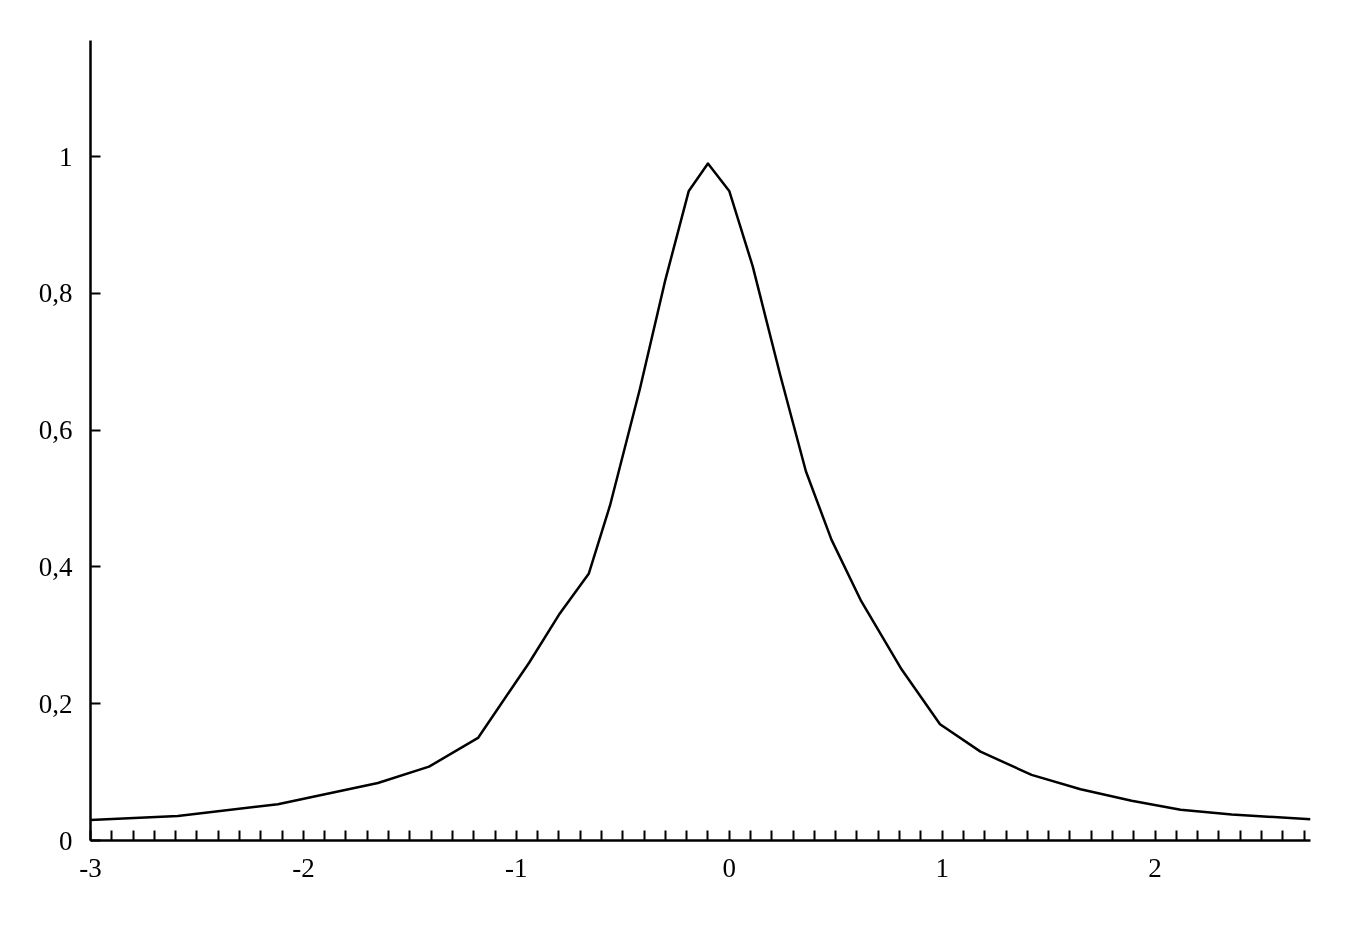 This screenshot has width=1358, height=930. What do you see at coordinates (942, 867) in the screenshot?
I see `x-tick-label: 1` at bounding box center [942, 867].